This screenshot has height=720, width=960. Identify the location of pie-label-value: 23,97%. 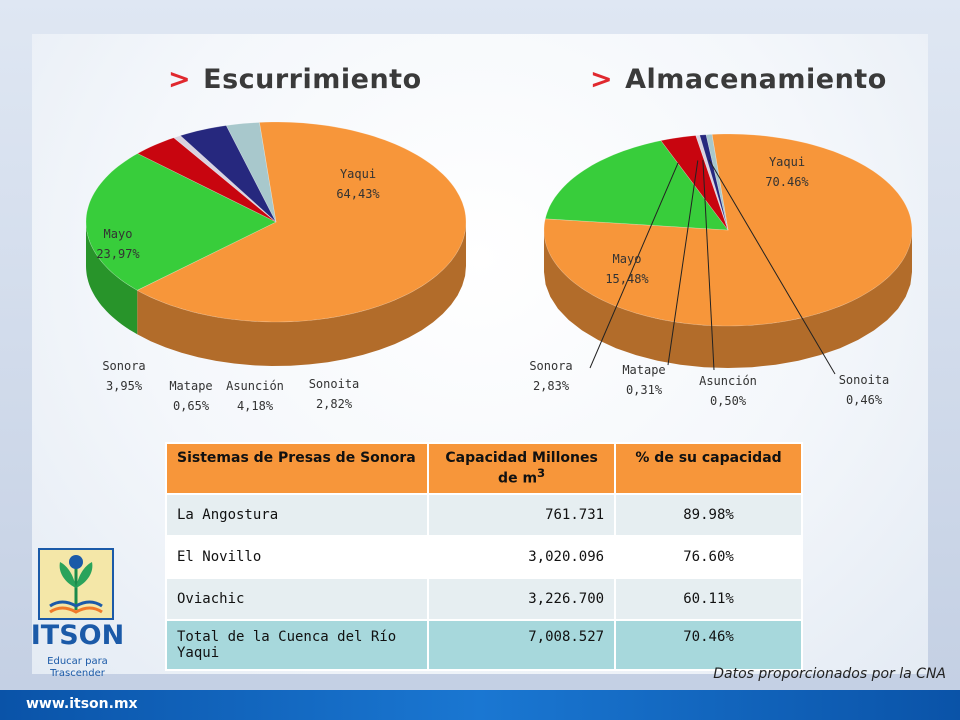
(118, 254).